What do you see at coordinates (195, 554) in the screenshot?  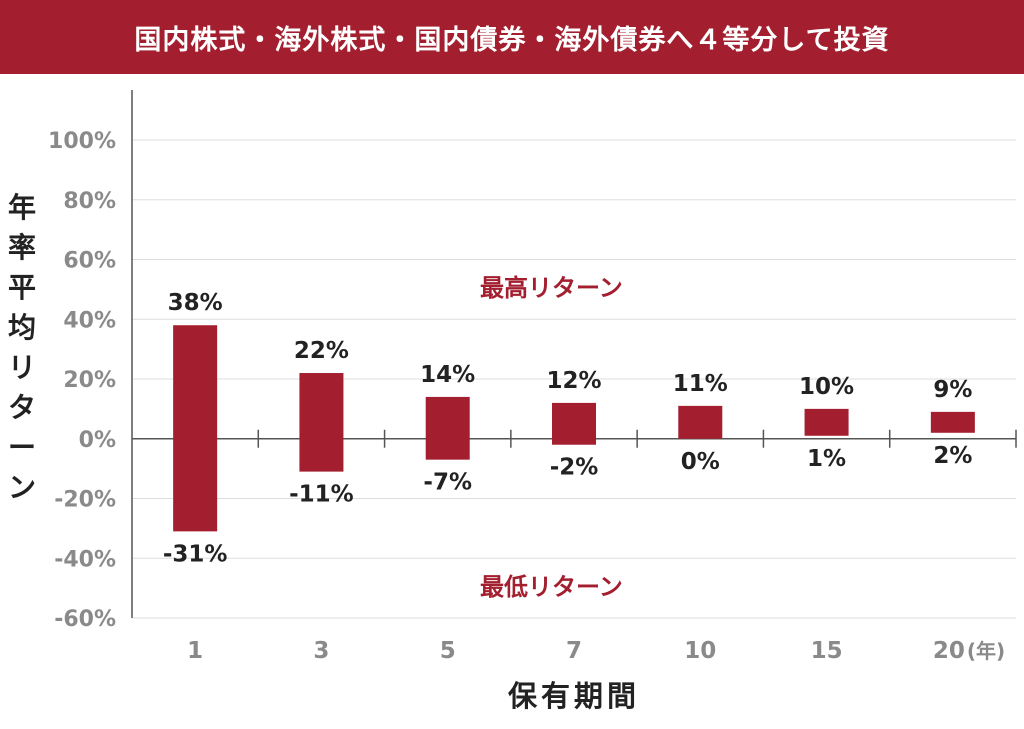 I see `min-value-label: -31%` at bounding box center [195, 554].